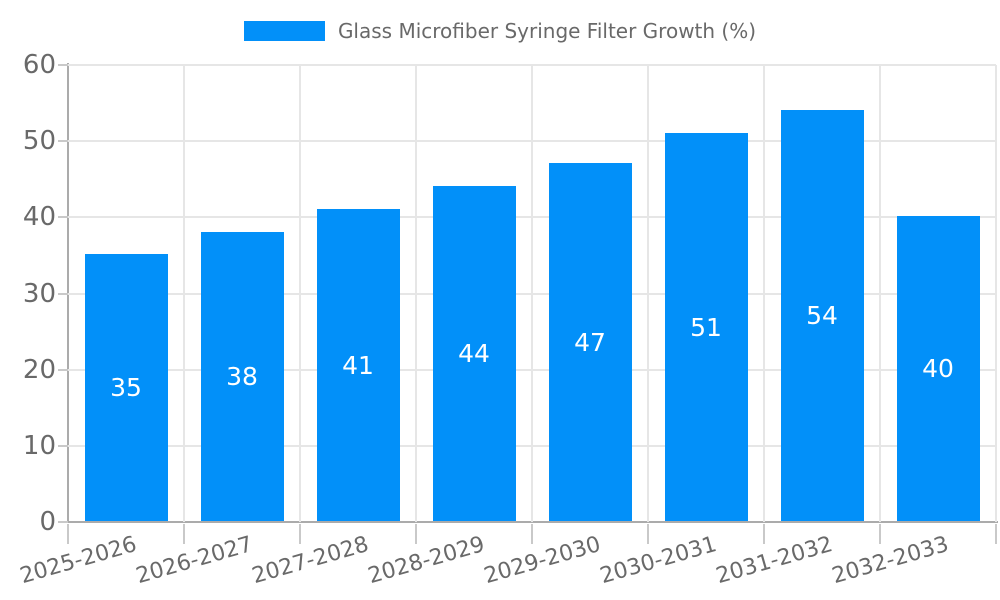 This screenshot has width=1000, height=600. Describe the element at coordinates (528, 522) in the screenshot. I see `x-axis-line` at that location.